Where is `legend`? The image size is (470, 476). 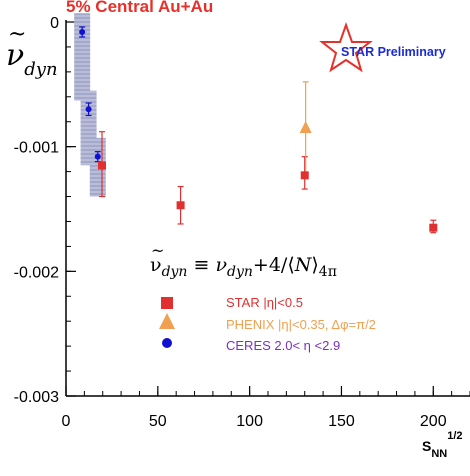 legend is located at coordinates (167, 322).